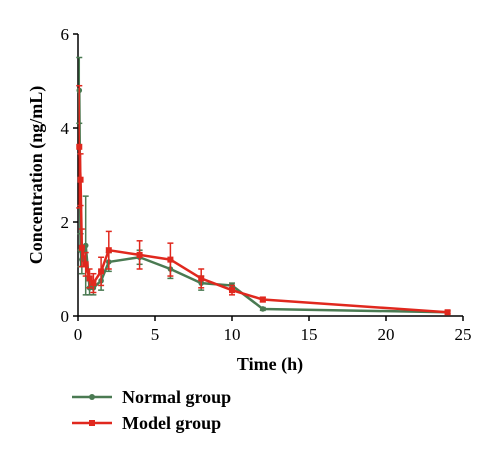 The width and height of the screenshot is (500, 459). What do you see at coordinates (65, 128) in the screenshot?
I see `y-tick-label: 4` at bounding box center [65, 128].